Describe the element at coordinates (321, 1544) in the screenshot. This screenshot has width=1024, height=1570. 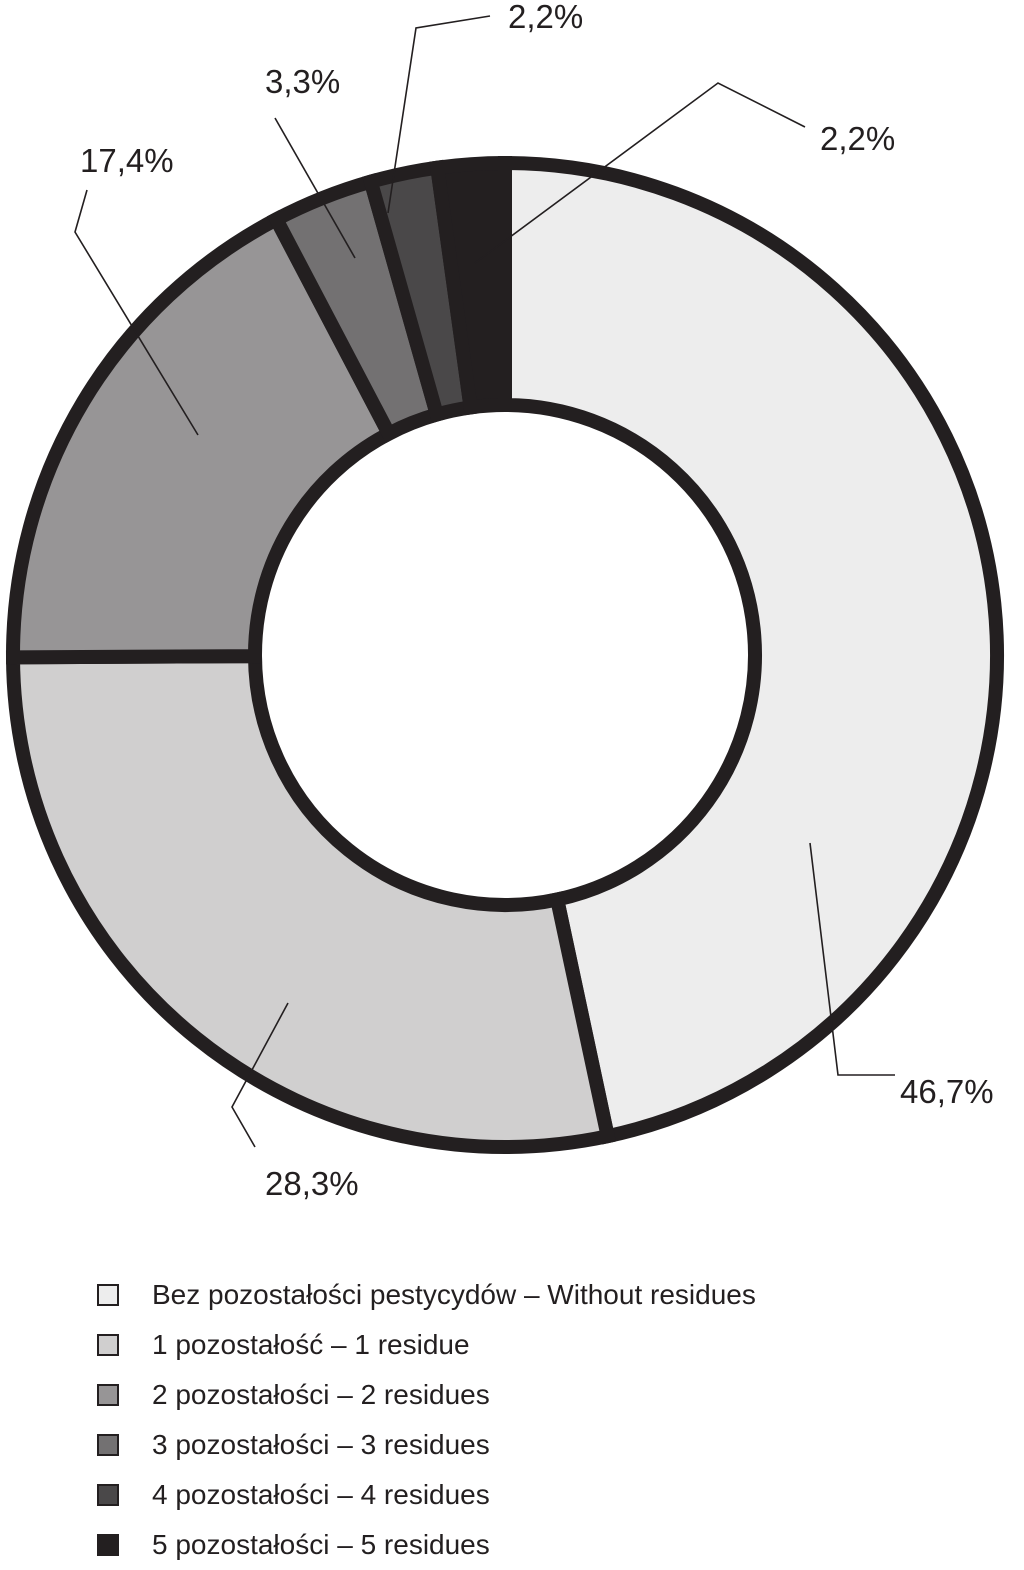
I see `legend-label: 5 pozostałości – 5 residues` at that location.